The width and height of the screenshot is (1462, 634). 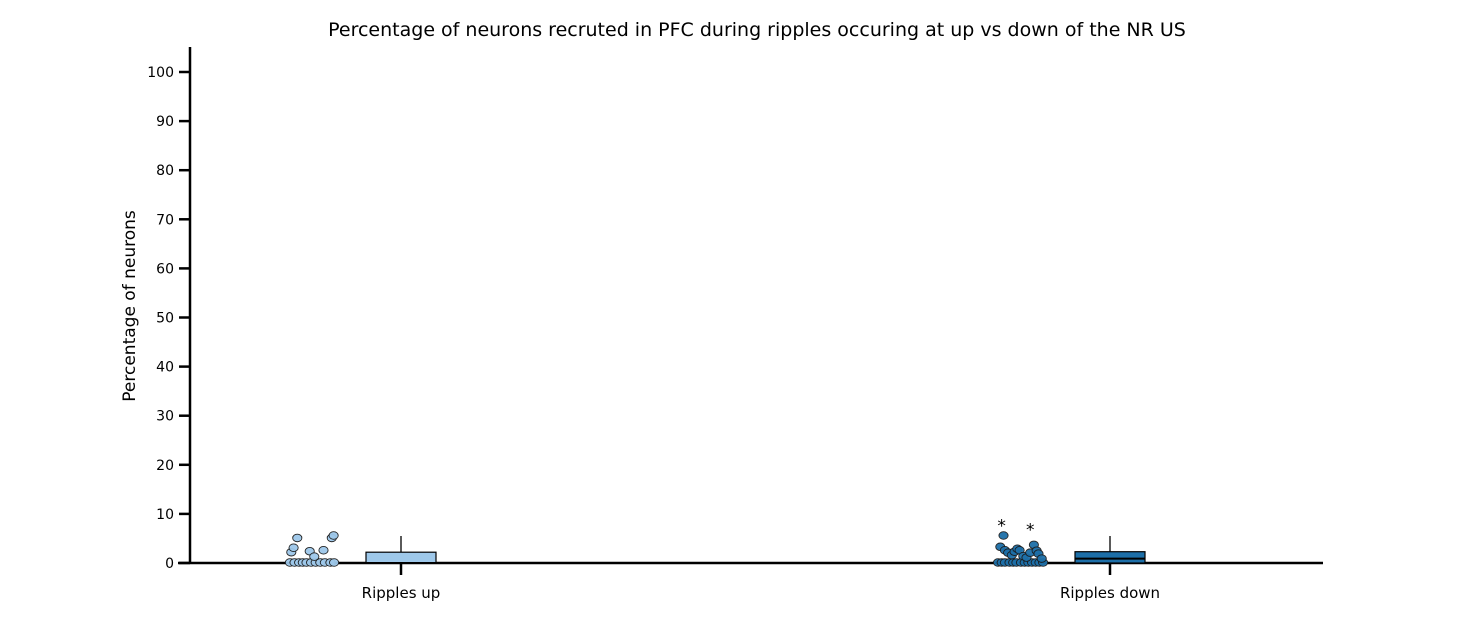 I want to click on y-tick-label: 90, so click(x=165, y=122).